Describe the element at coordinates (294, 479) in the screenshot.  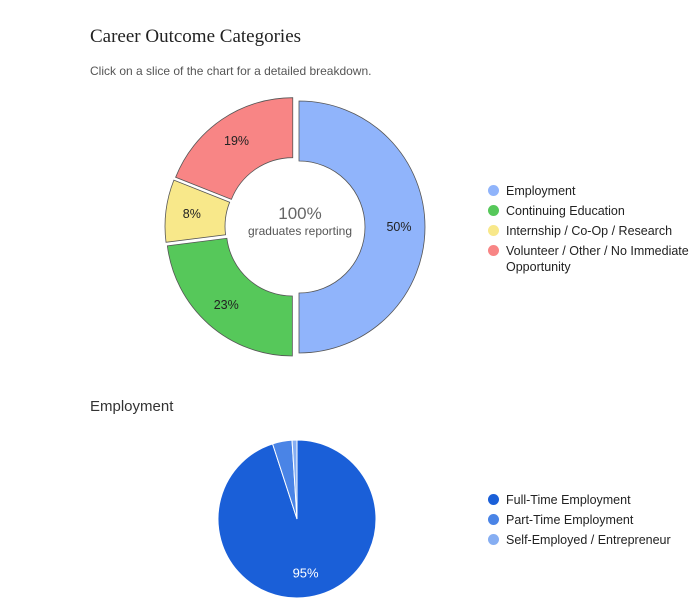
I see `slice-self-employed-entrepreneur` at that location.